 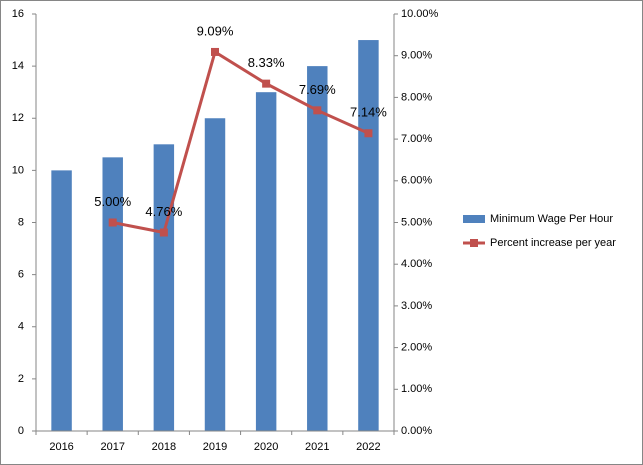 What do you see at coordinates (416, 389) in the screenshot?
I see `y2-tick-label: 1.00%` at bounding box center [416, 389].